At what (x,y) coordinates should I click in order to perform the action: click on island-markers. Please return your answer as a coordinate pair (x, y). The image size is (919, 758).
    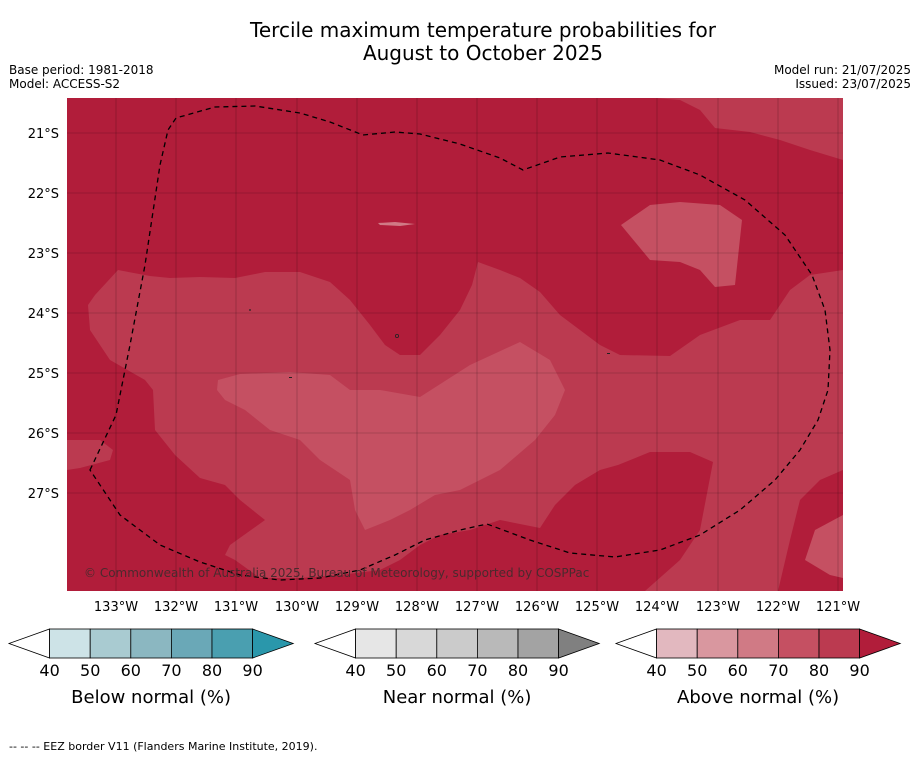
    Looking at the image, I should click on (429, 343).